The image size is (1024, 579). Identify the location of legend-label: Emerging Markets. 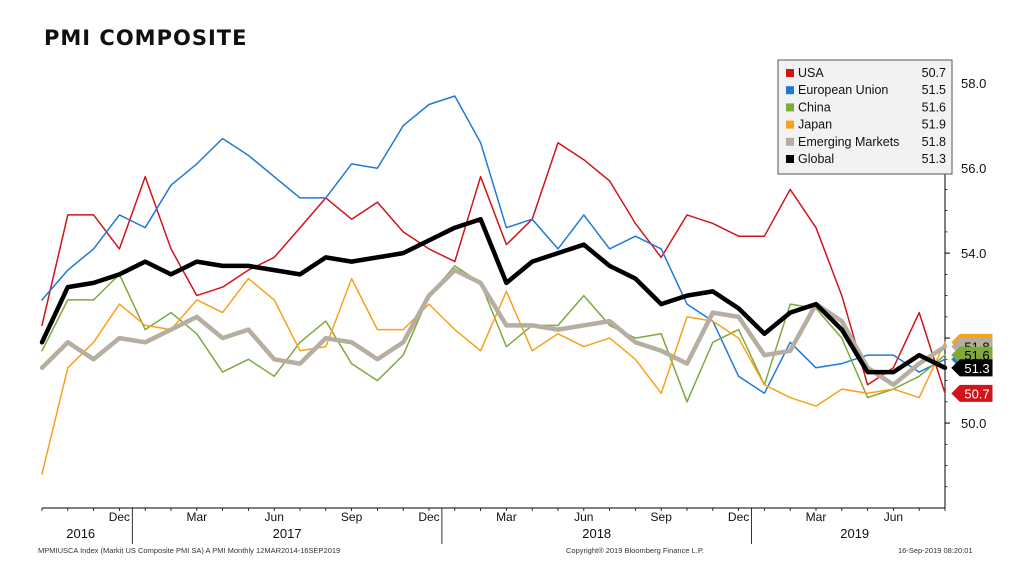
(848, 142).